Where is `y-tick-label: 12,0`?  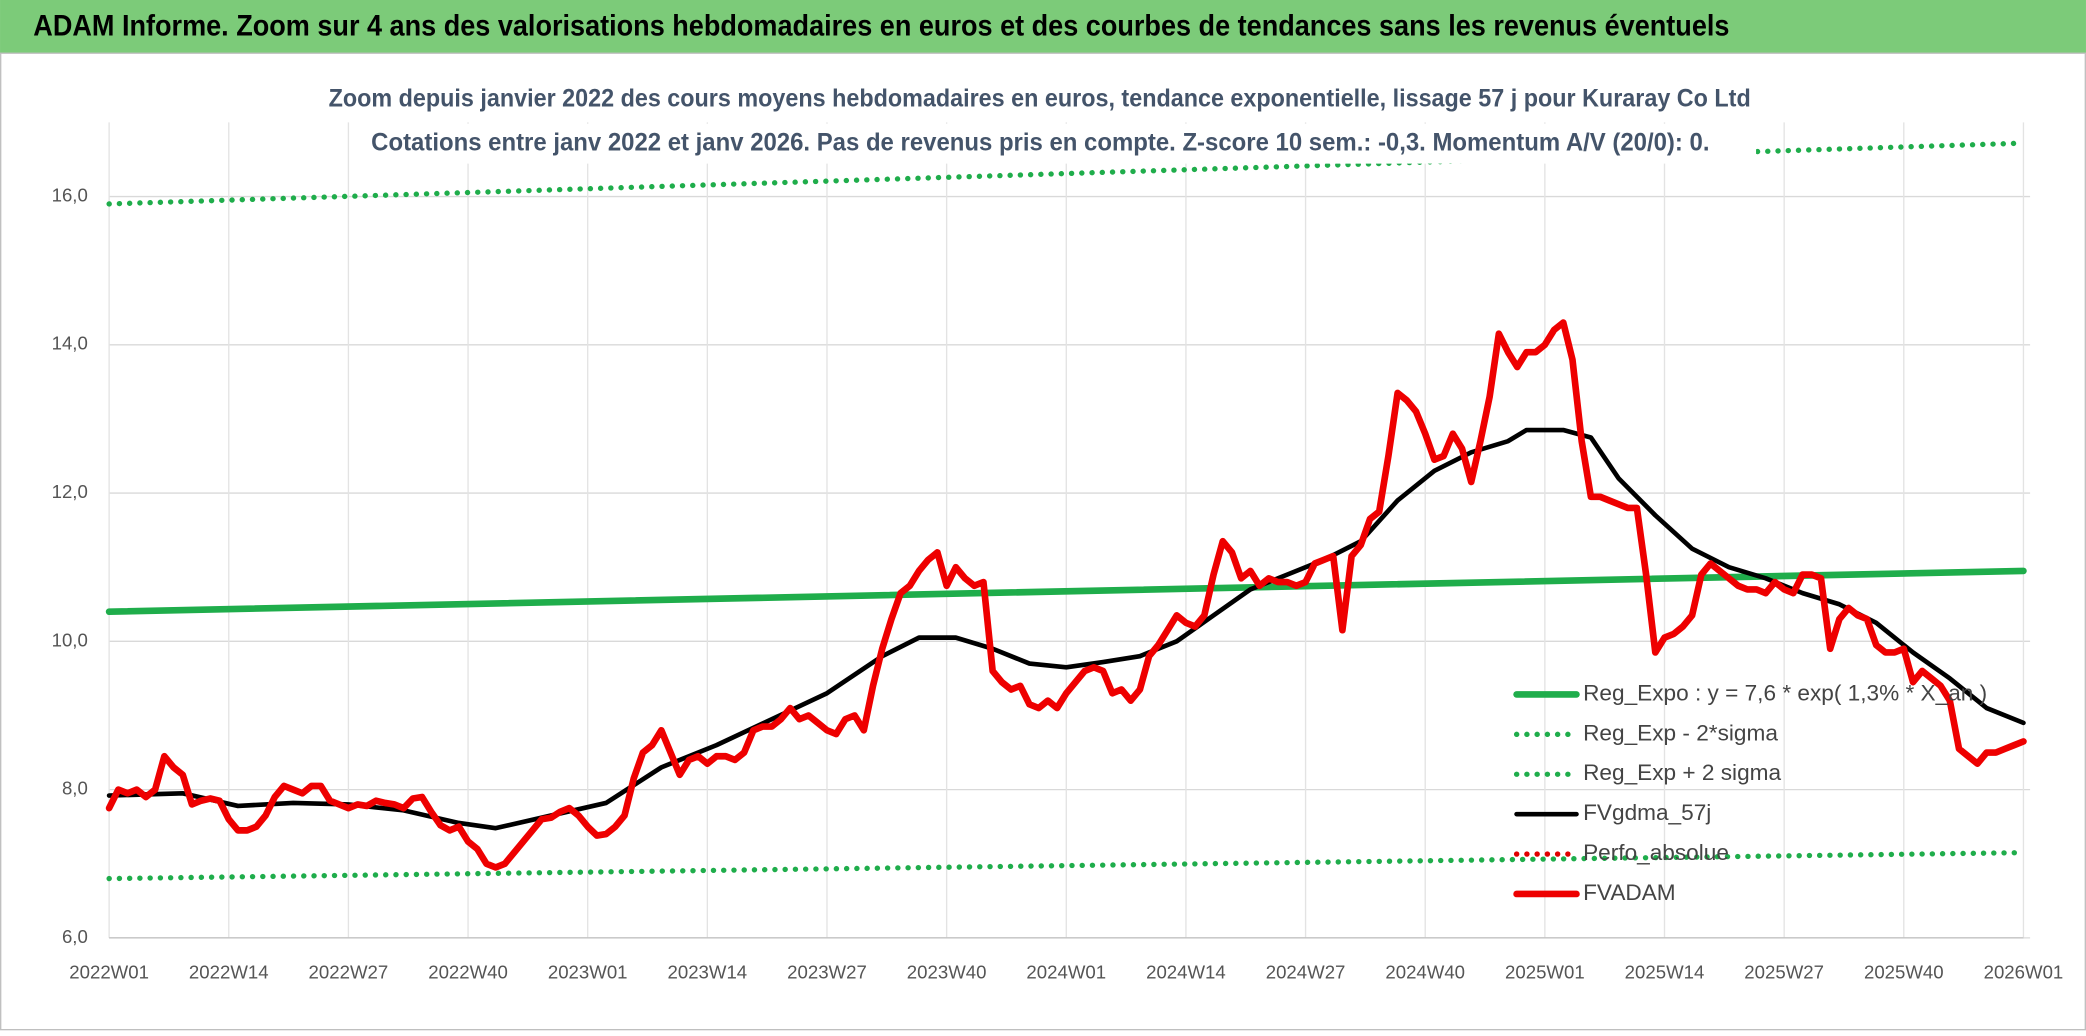 y-tick-label: 12,0 is located at coordinates (70, 491).